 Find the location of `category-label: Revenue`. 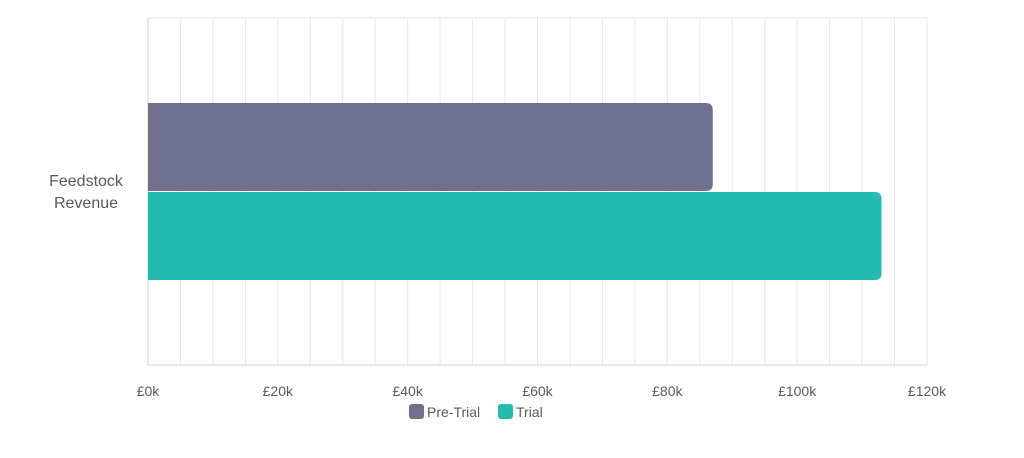

category-label: Revenue is located at coordinates (86, 203).